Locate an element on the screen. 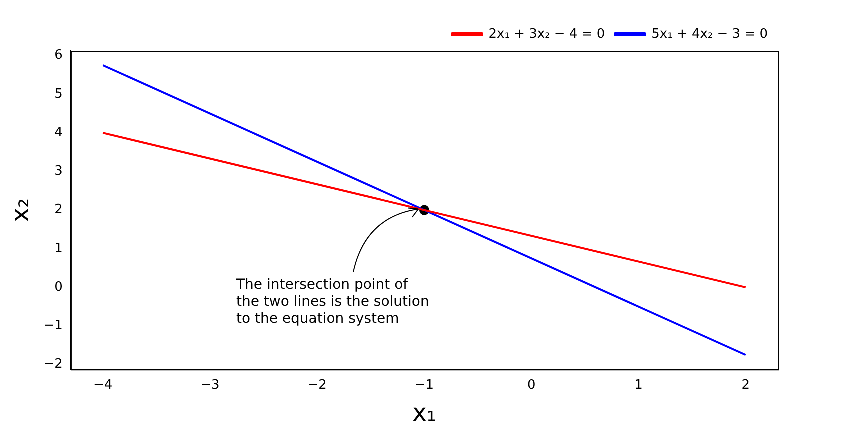 The image size is (854, 437). x-tick-label: −2 is located at coordinates (317, 385).